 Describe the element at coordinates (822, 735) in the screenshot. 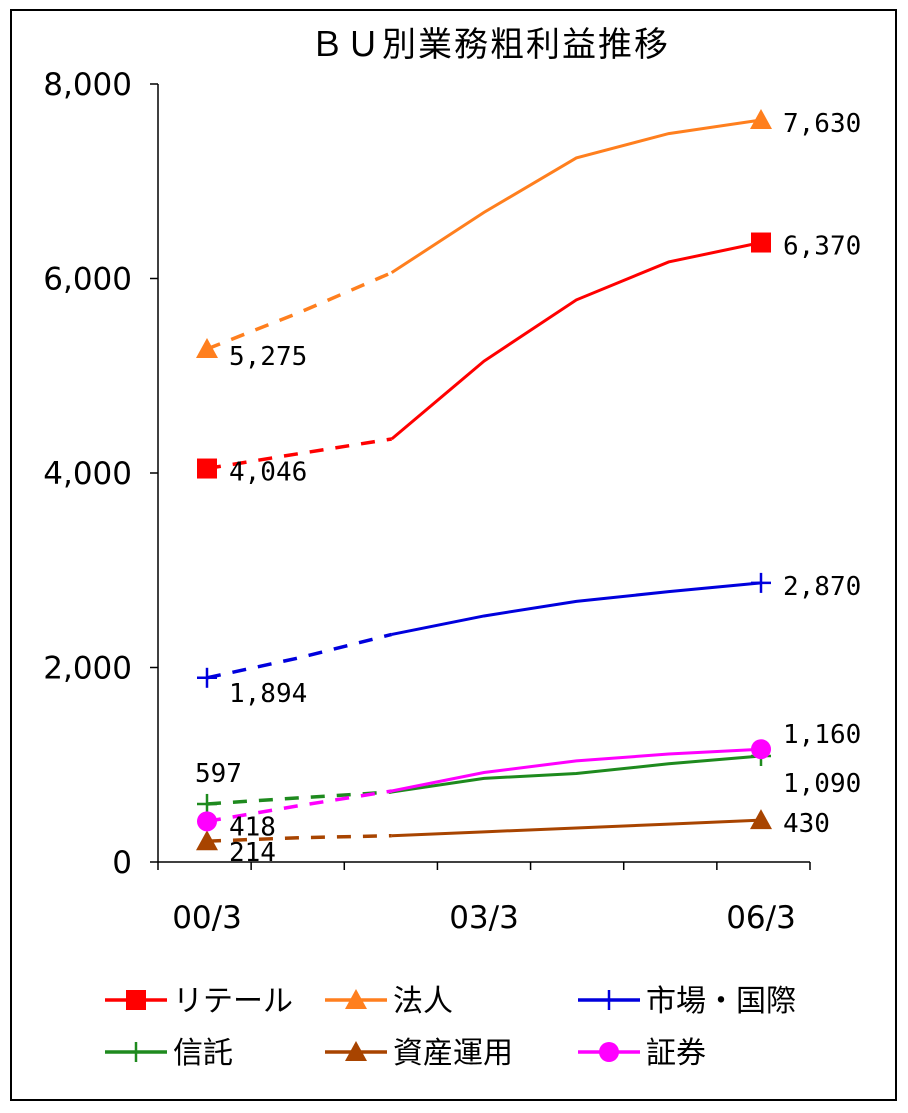

I see `data-label-last: 1,160` at that location.